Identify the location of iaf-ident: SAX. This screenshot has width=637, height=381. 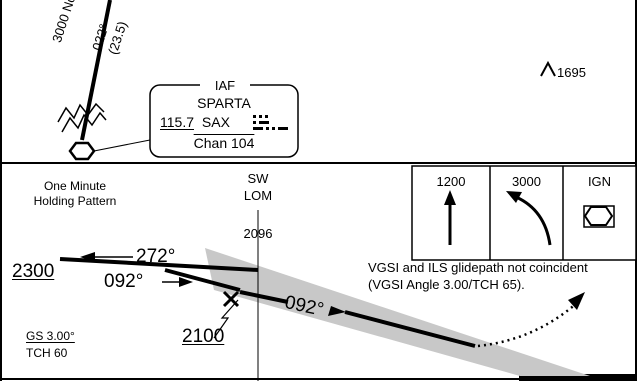
(215, 122).